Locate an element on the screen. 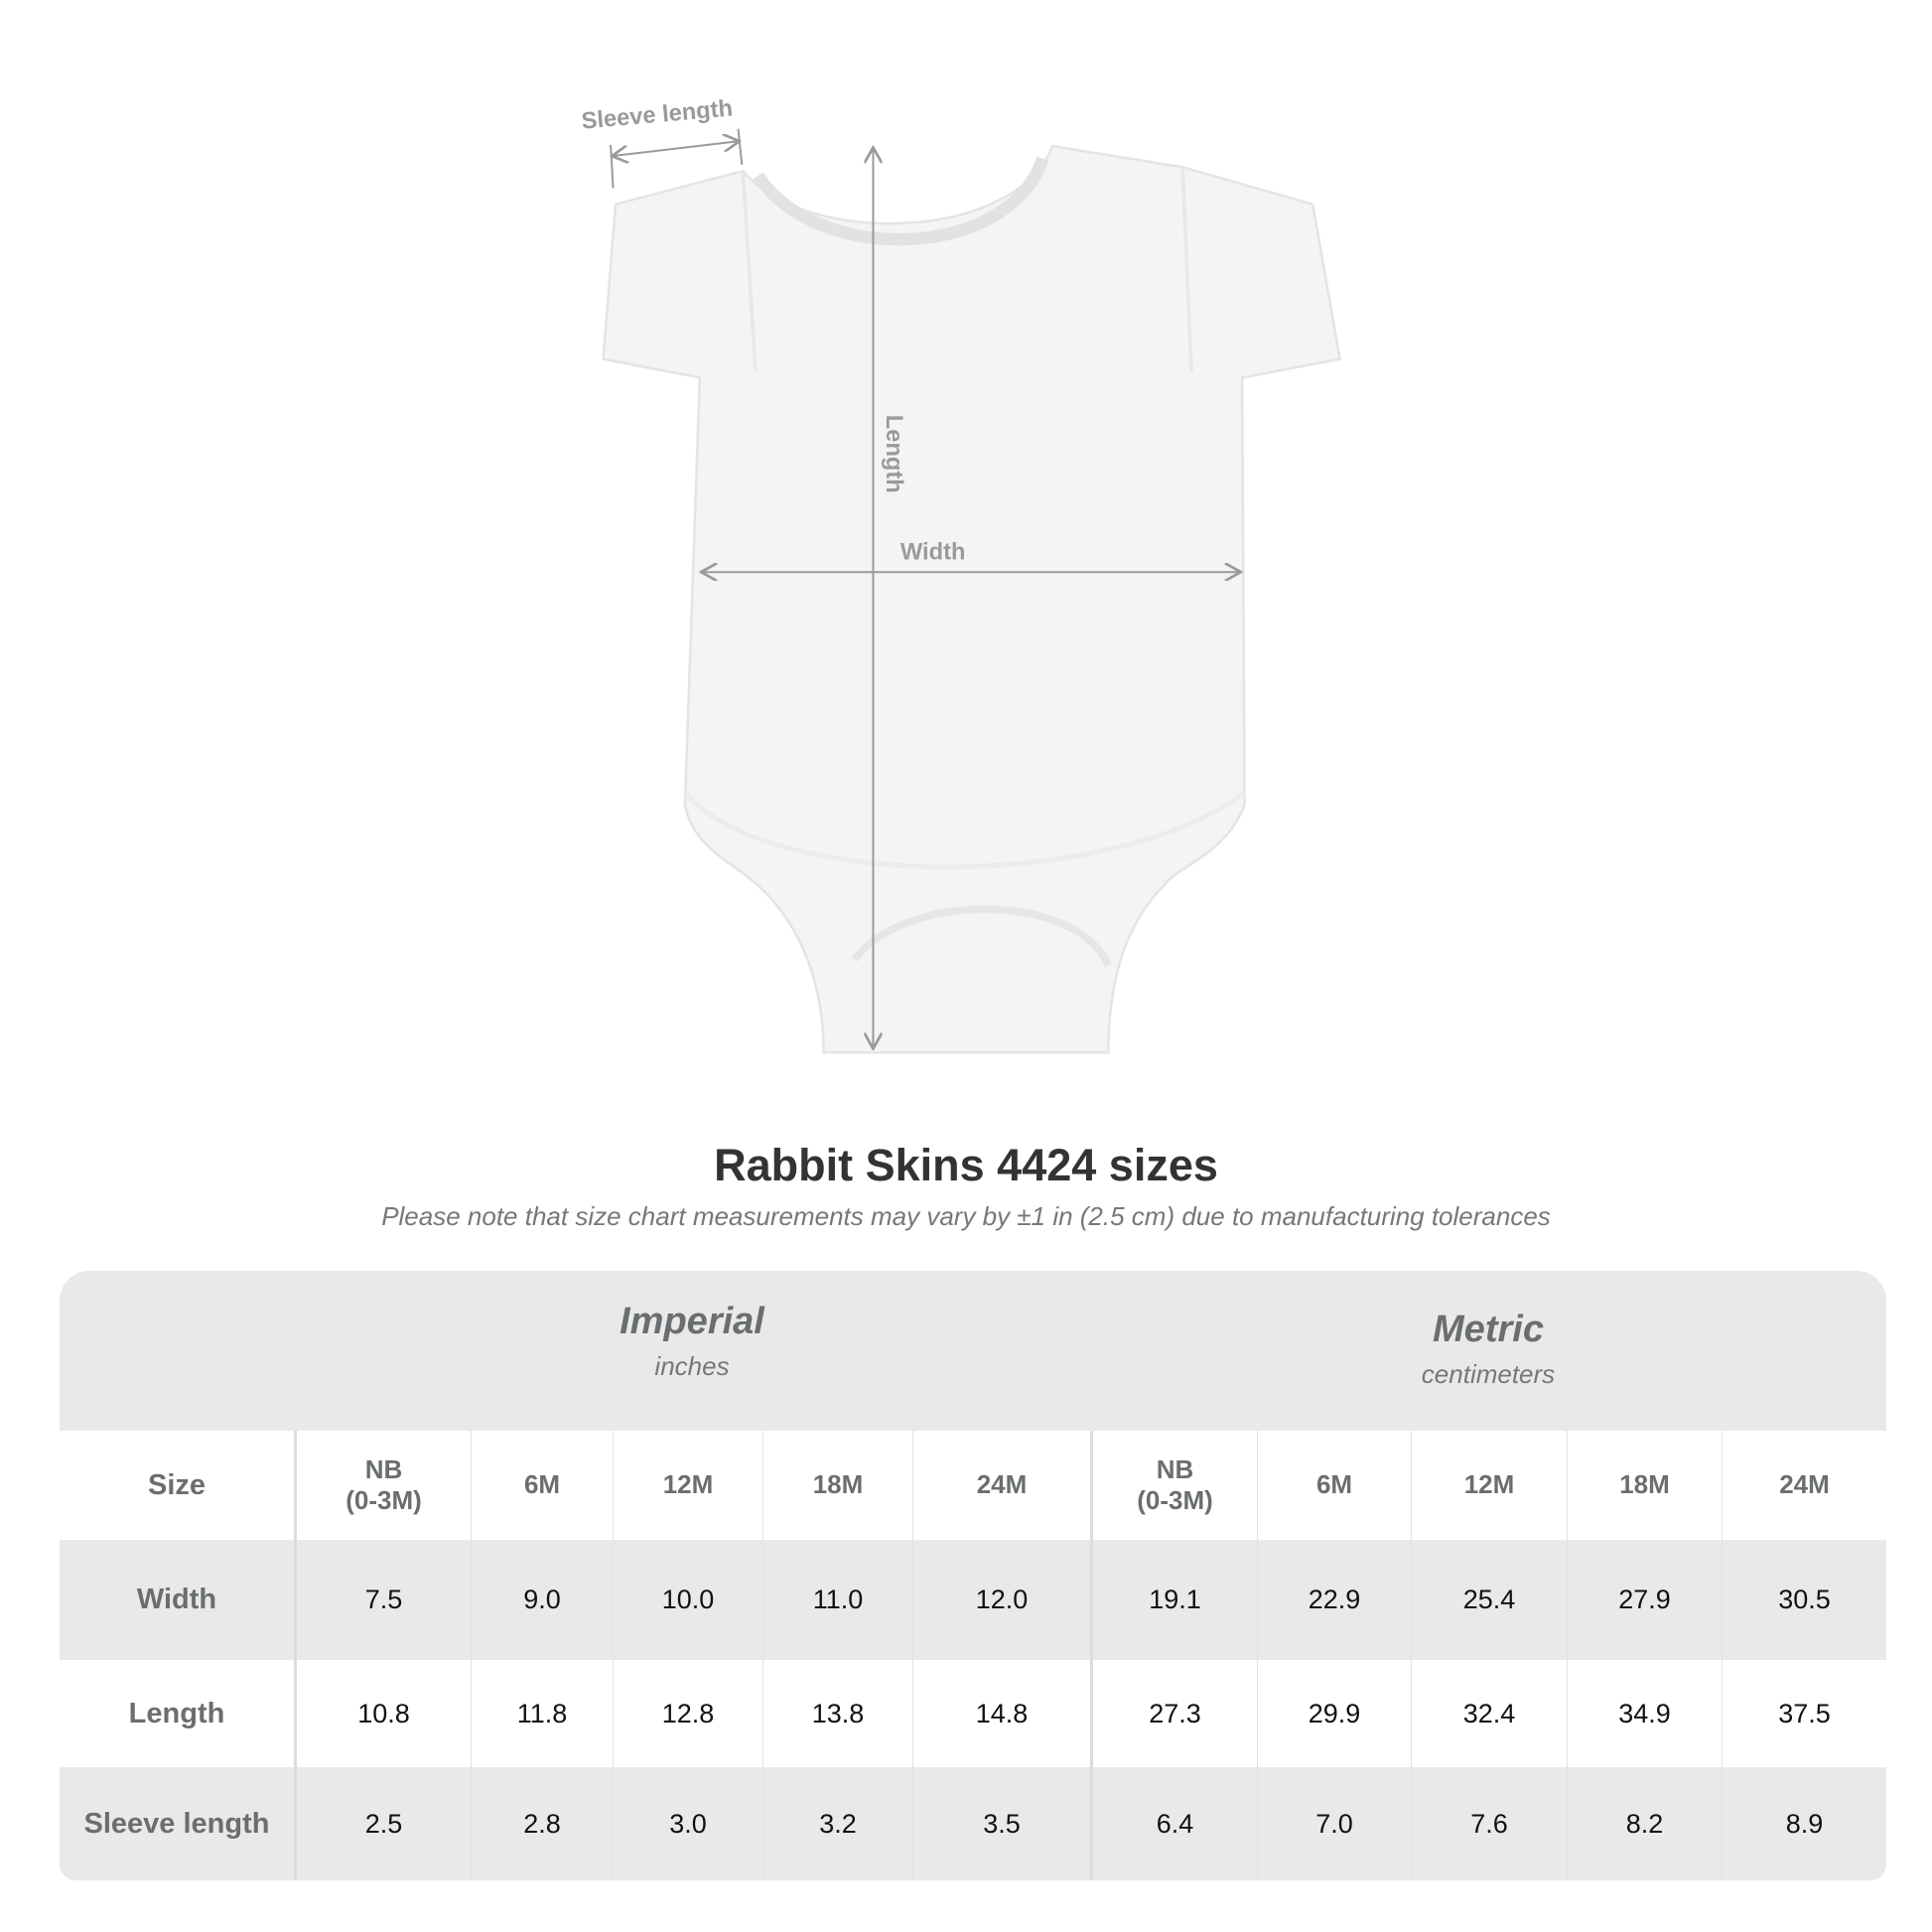 The width and height of the screenshot is (1932, 1932). table-cell: 7.0 is located at coordinates (1334, 1823).